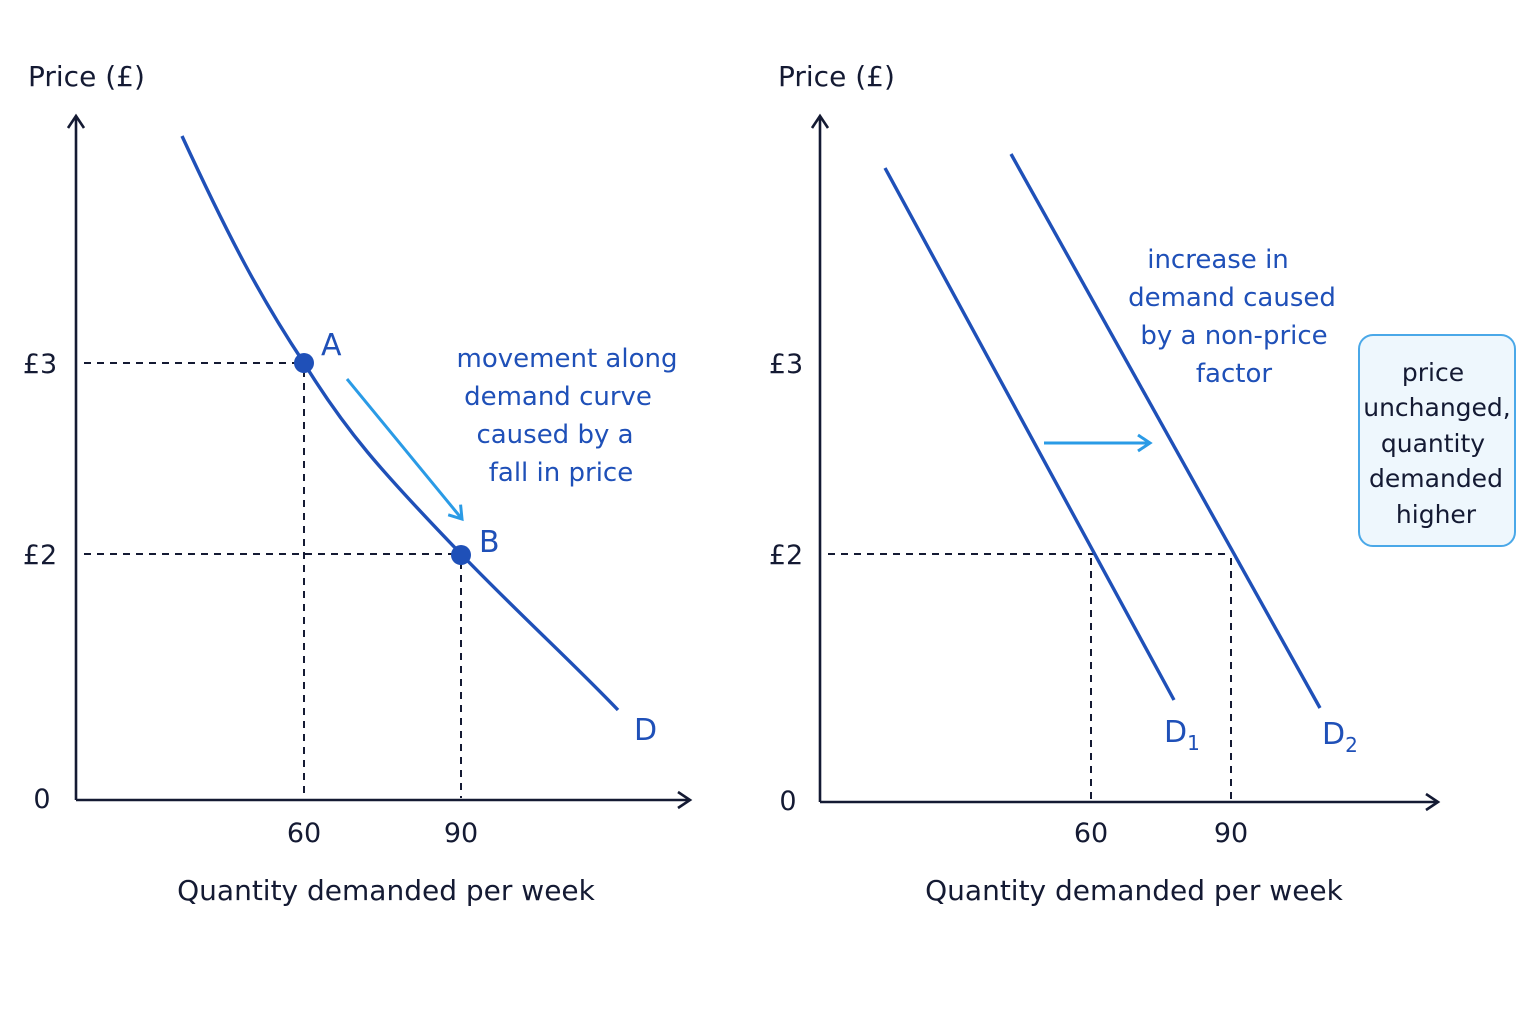 The image size is (1536, 1024). Describe the element at coordinates (1182, 735) in the screenshot. I see `curve-d1-label: D1` at that location.